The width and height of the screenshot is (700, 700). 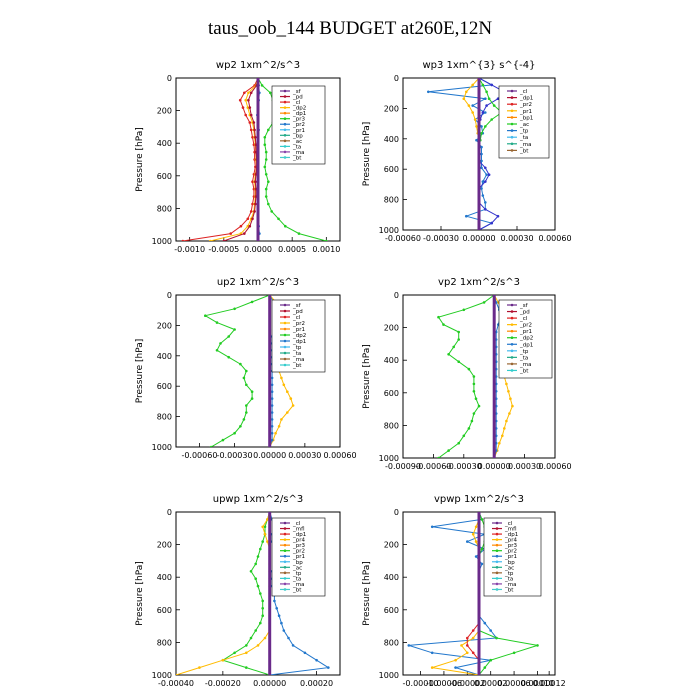 I want to click on legend-entry: _pr2, so click(x=298, y=552).